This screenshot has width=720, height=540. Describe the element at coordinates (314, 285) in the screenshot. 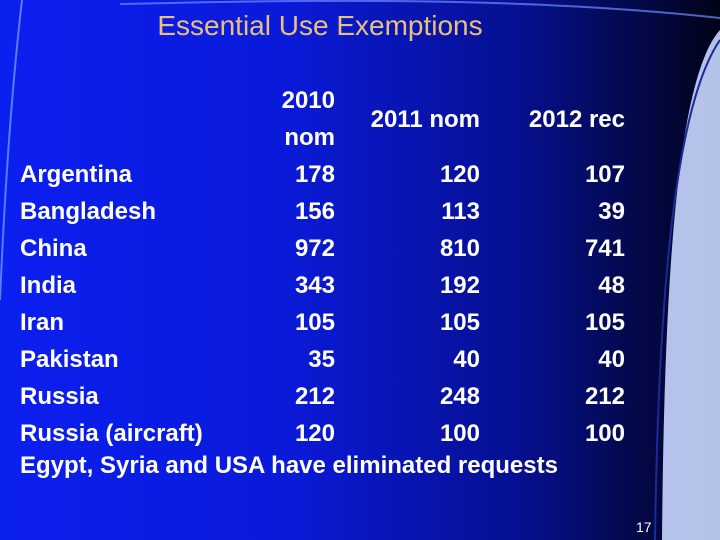

I see `value-cell-y2010: 343` at that location.